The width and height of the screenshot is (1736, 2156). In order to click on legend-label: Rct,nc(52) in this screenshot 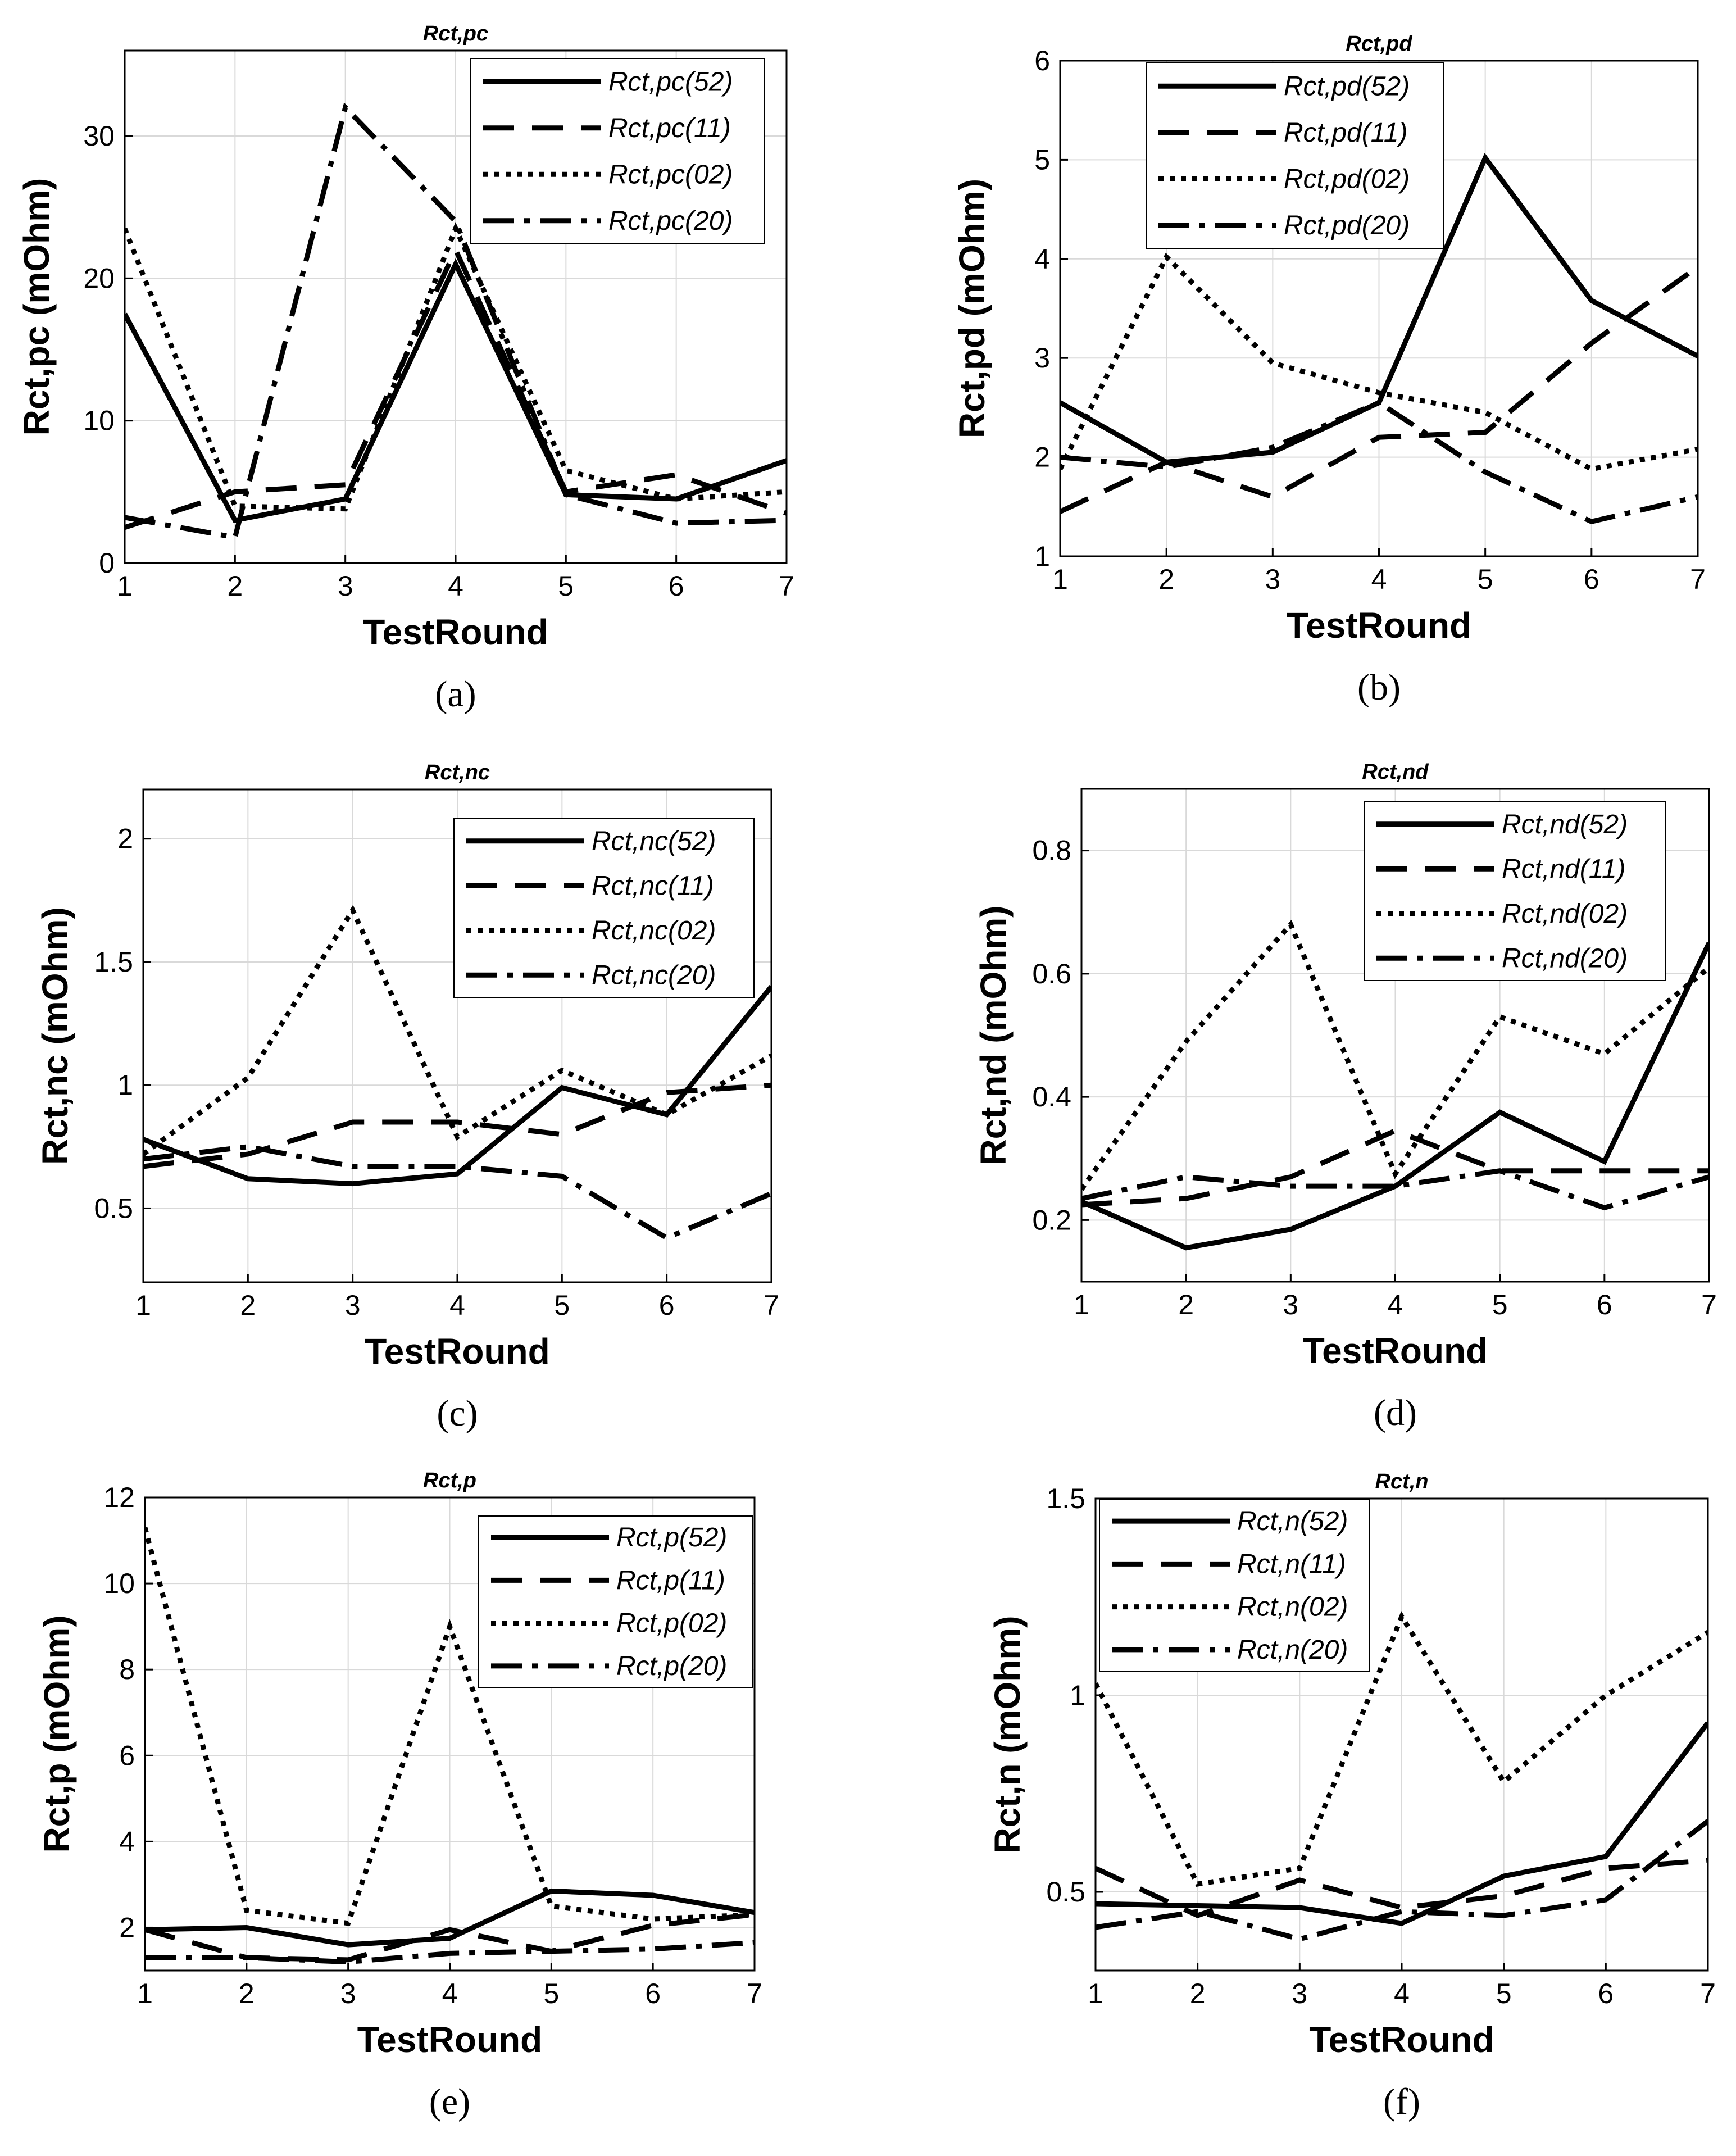, I will do `click(654, 841)`.